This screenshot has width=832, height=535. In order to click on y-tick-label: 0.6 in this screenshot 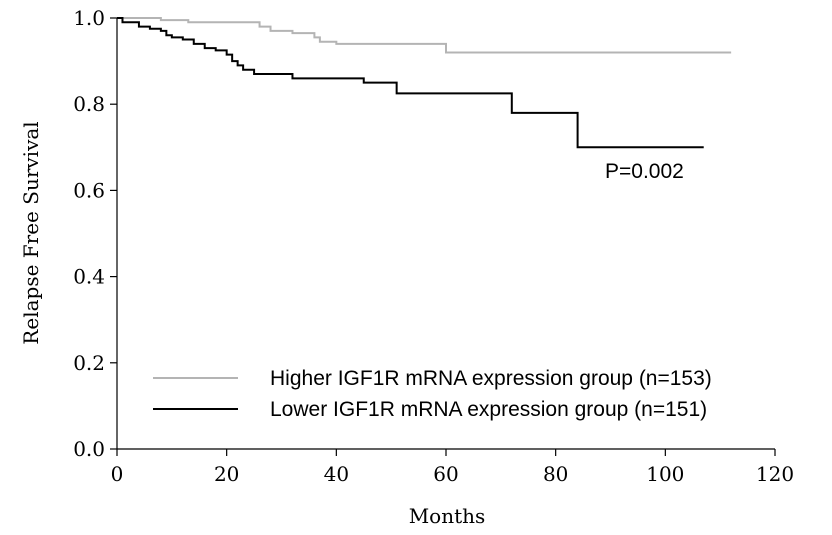, I will do `click(89, 190)`.